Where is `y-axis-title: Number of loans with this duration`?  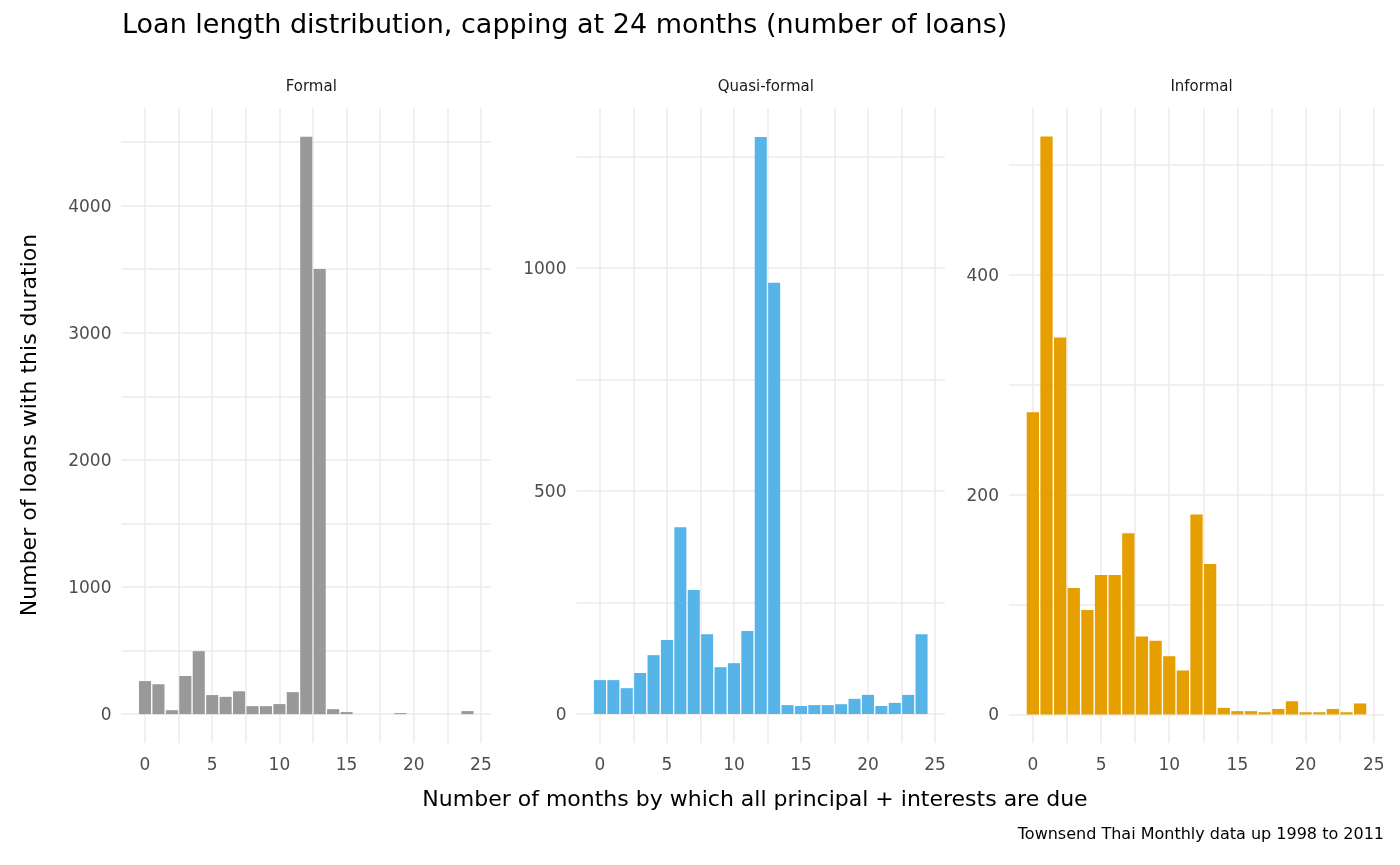
y-axis-title: Number of loans with this duration is located at coordinates (28, 425).